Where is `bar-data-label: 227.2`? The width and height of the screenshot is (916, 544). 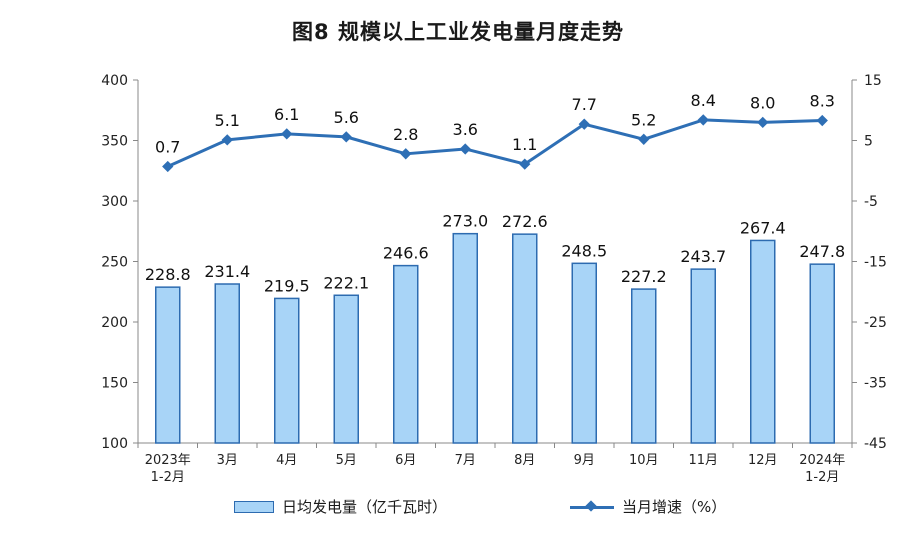
bar-data-label: 227.2 is located at coordinates (644, 276).